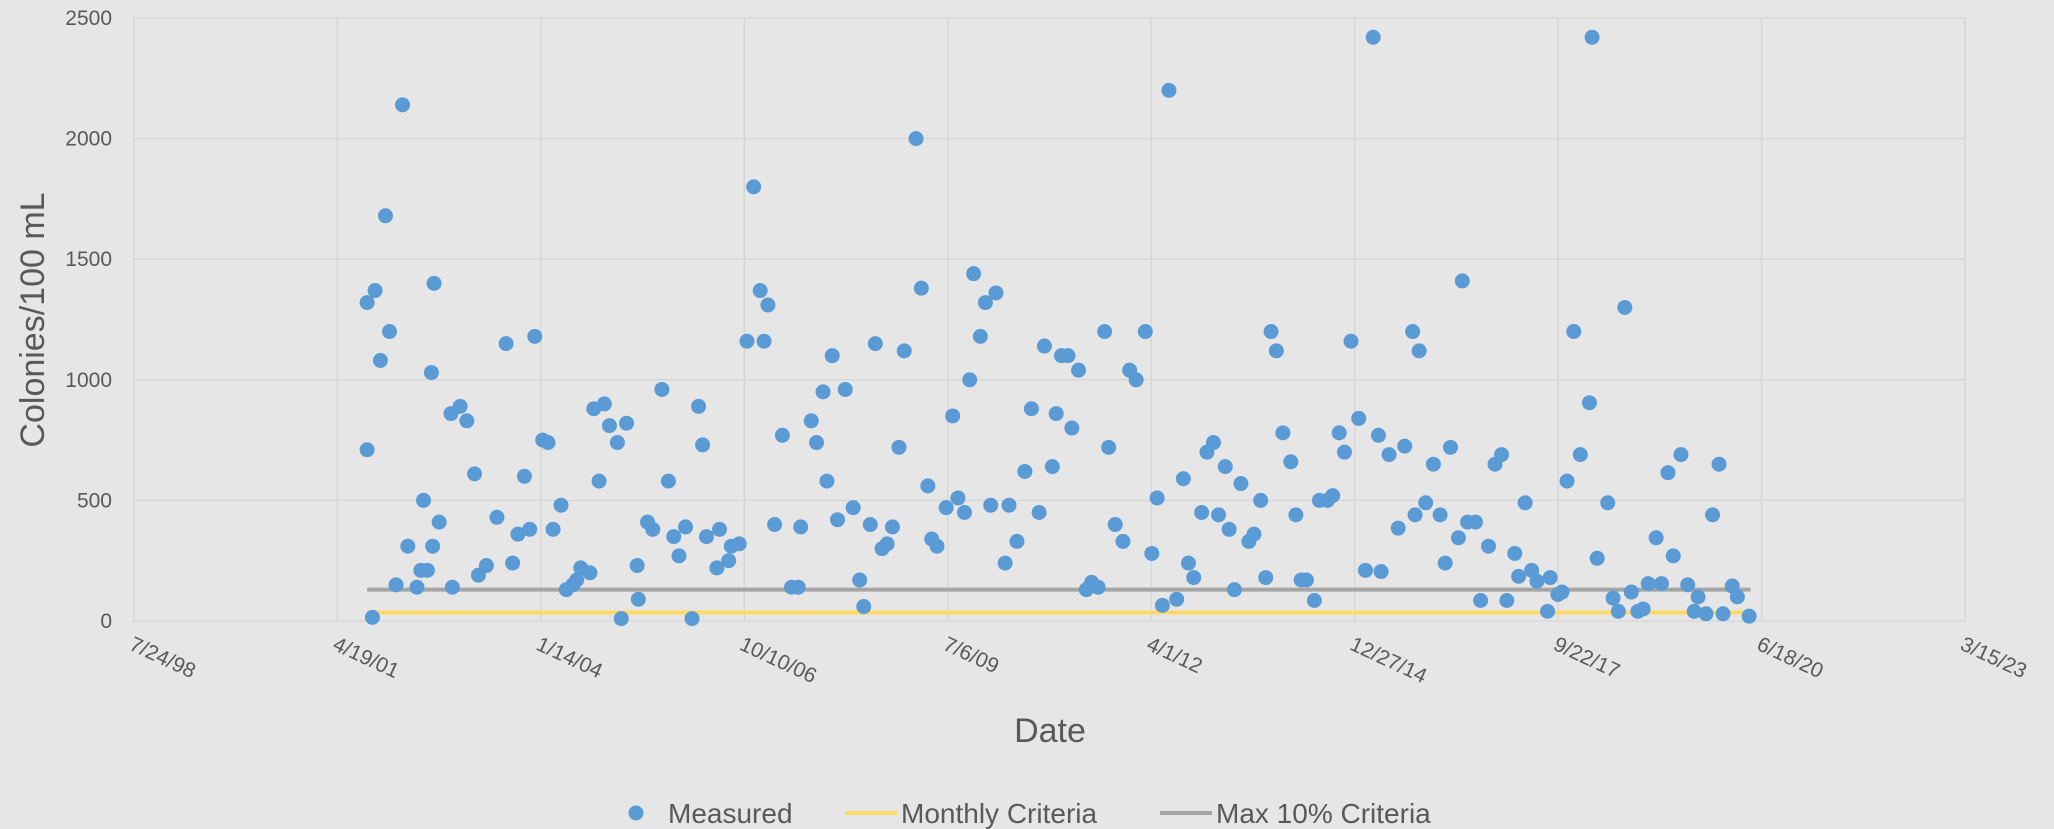 The height and width of the screenshot is (829, 2054). What do you see at coordinates (33, 319) in the screenshot?
I see `y-axis-title: Colonies/100 mL` at bounding box center [33, 319].